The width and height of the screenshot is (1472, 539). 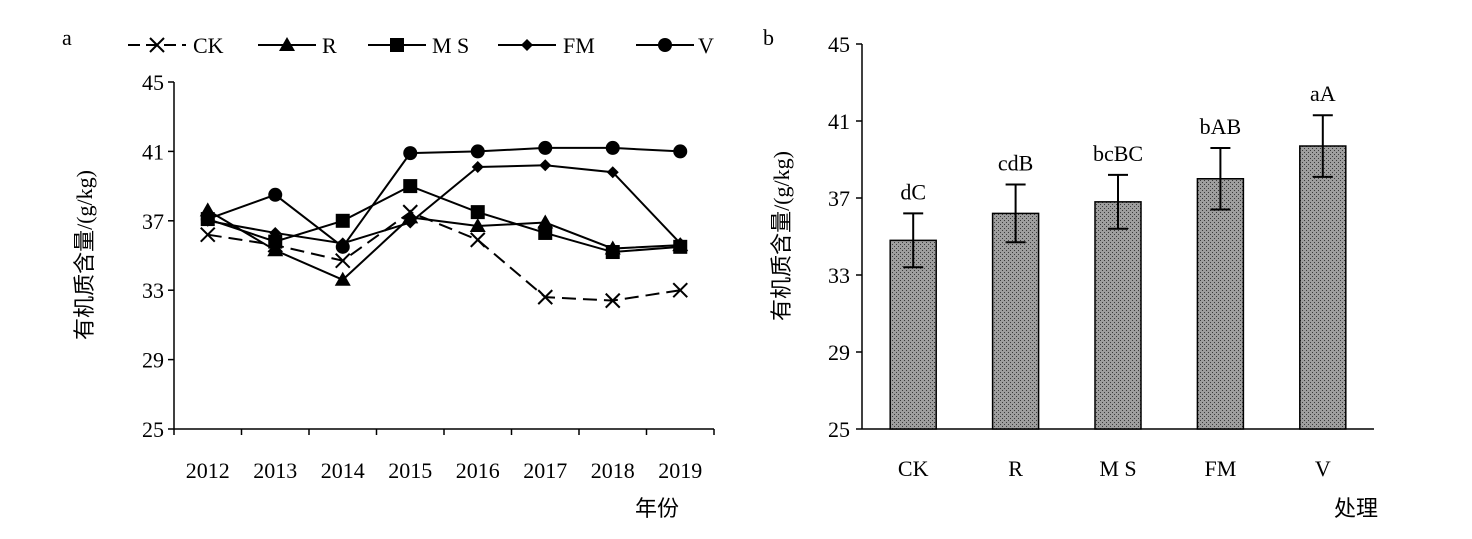 I want to click on x-axis-label: 年份, so click(x=657, y=508).